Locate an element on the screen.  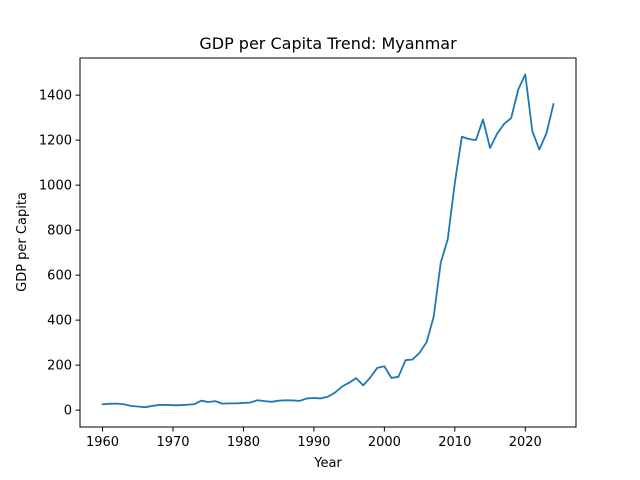
y-tick-label: 200 is located at coordinates (59, 366).